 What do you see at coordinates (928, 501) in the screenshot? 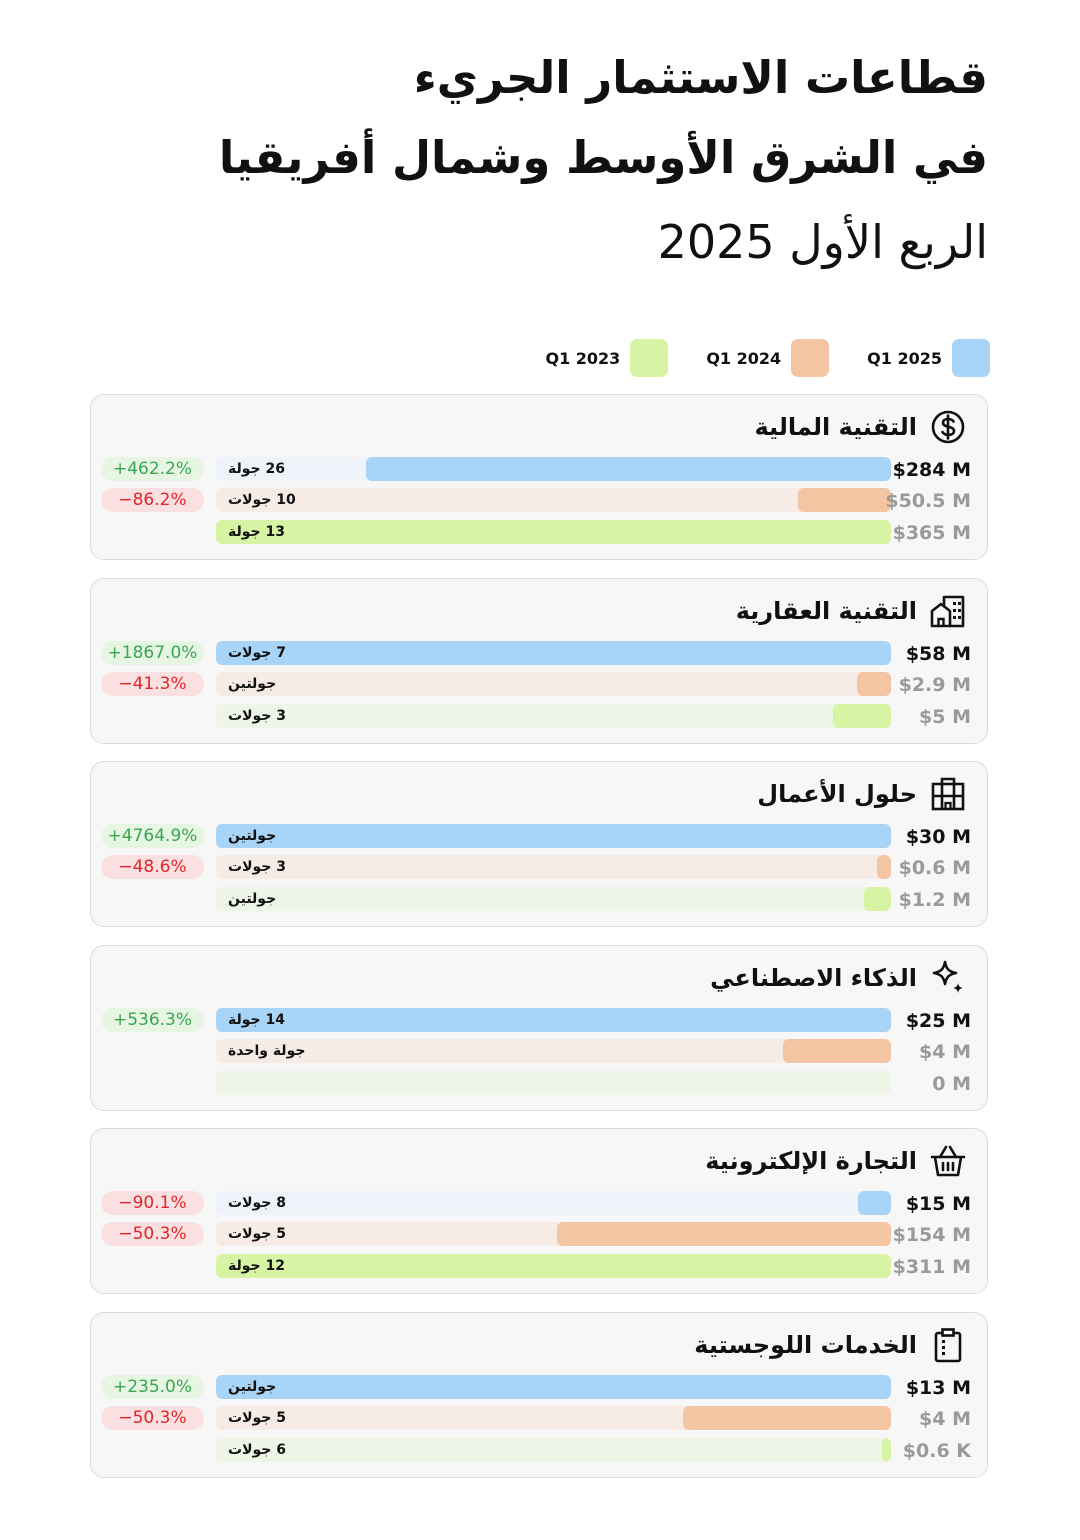
I see `value-label: $50.5 M` at bounding box center [928, 501].